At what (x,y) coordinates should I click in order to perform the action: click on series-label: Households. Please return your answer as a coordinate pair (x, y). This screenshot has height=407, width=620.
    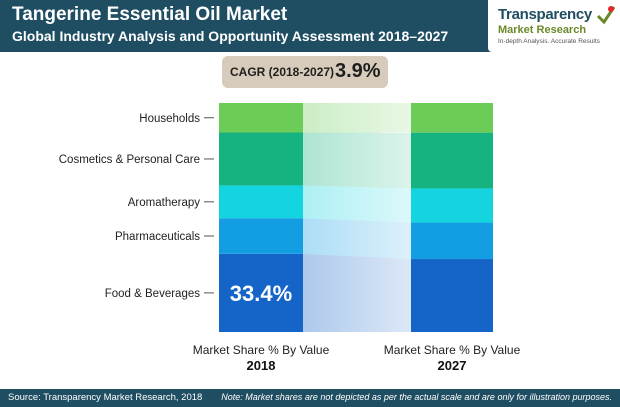
    Looking at the image, I should click on (169, 119).